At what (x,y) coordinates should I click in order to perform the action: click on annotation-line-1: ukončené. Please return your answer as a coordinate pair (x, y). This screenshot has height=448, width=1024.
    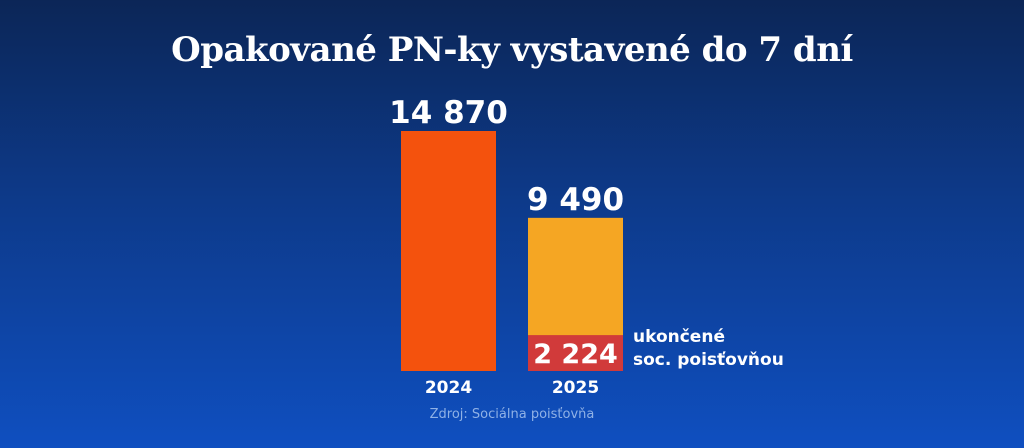
    Looking at the image, I should click on (679, 337).